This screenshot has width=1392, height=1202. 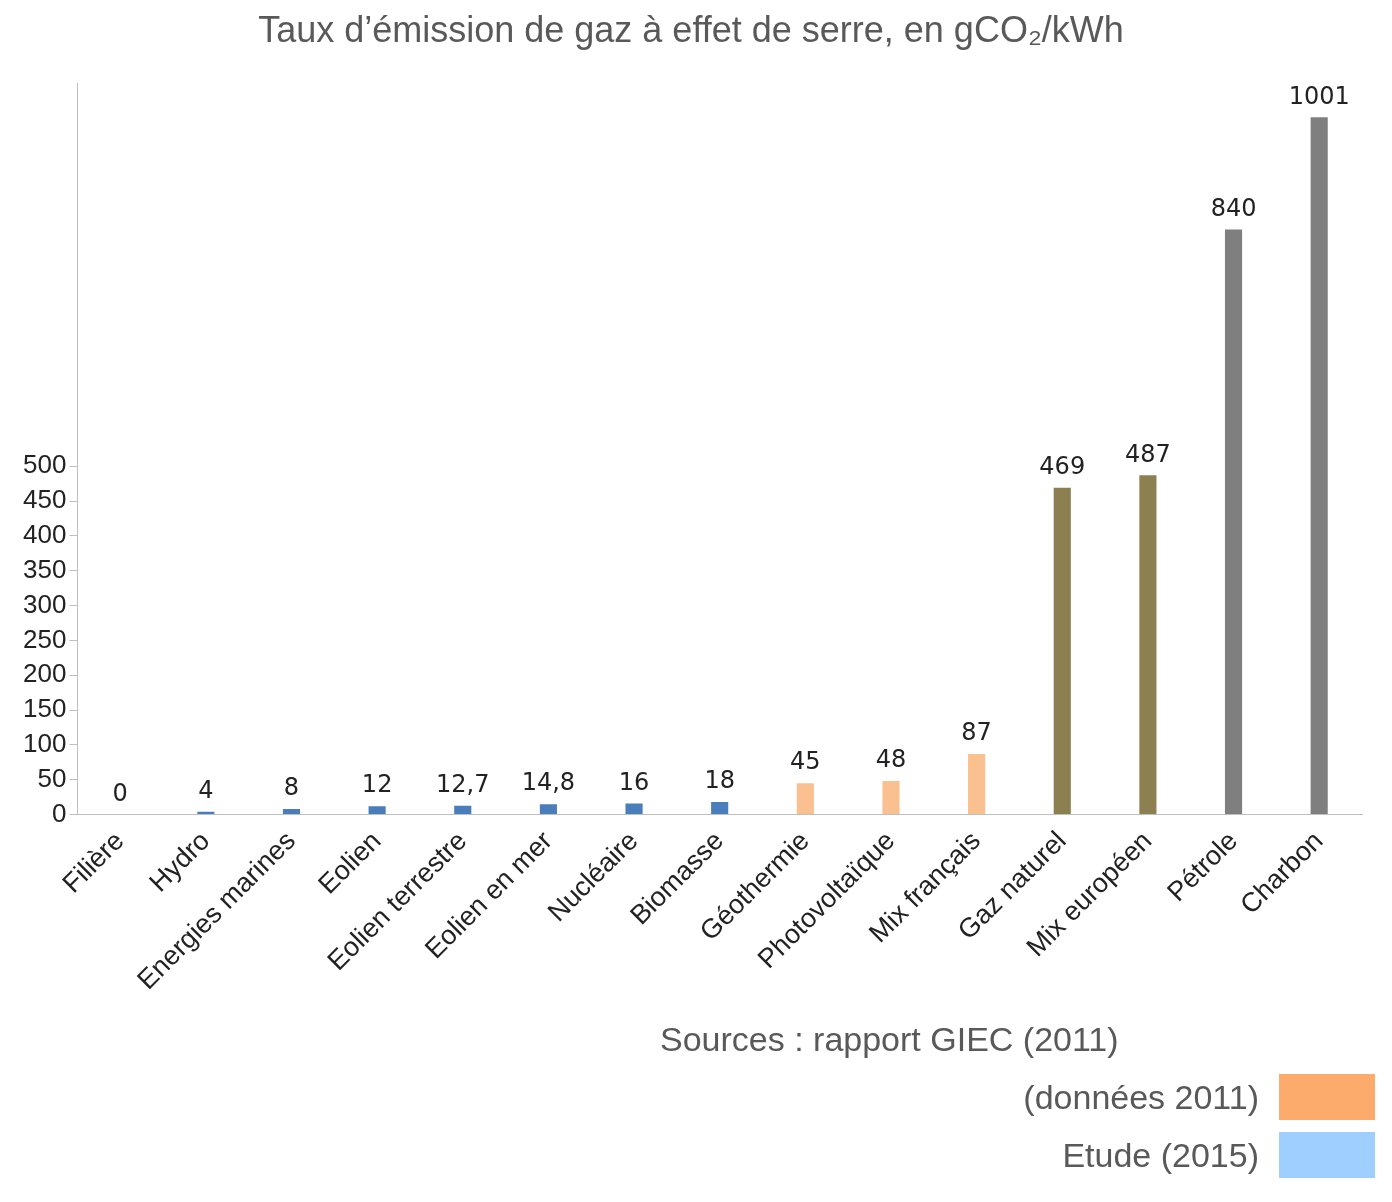 I want to click on y-tick-label: 500, so click(x=44, y=464).